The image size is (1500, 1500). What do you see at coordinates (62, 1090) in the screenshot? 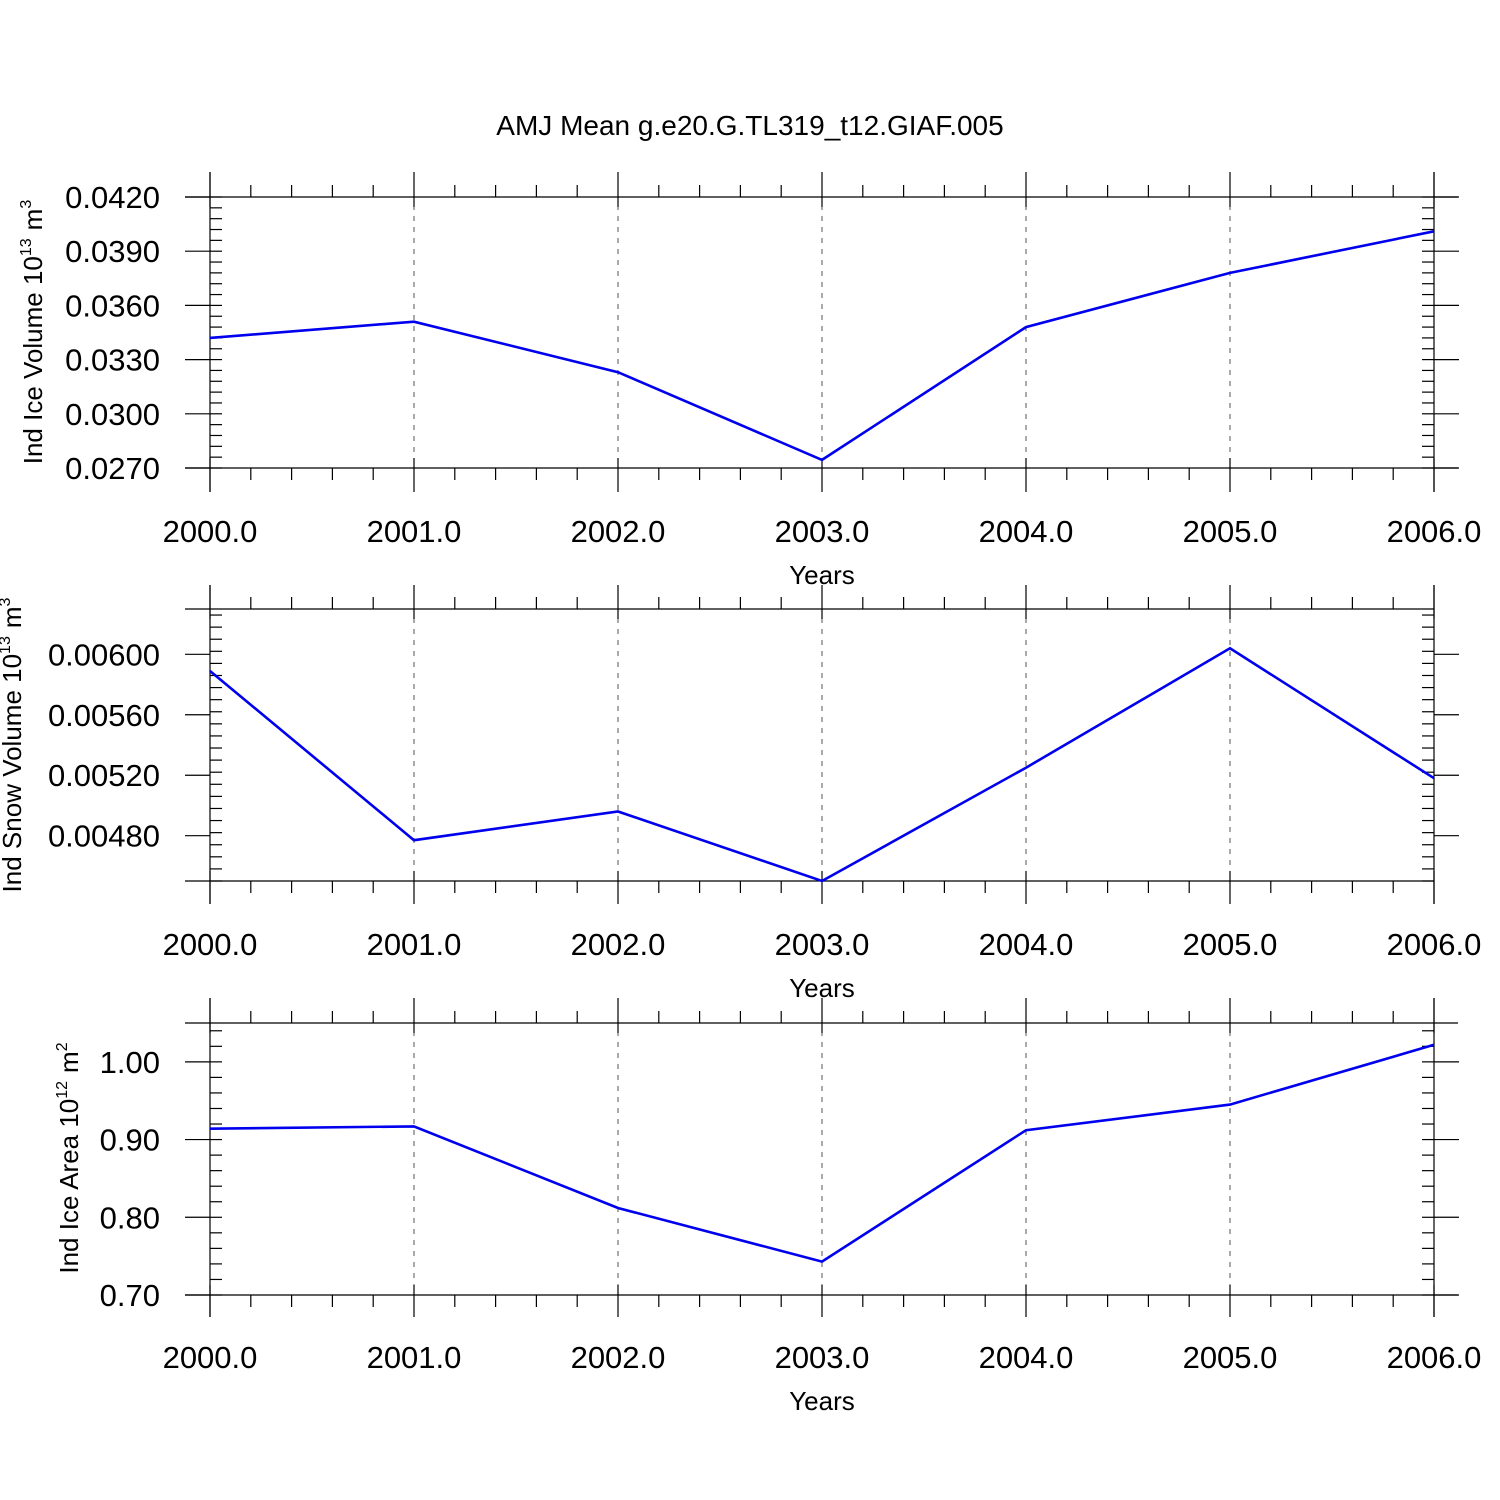
I see `y-axis-title-exponent: 12` at bounding box center [62, 1090].